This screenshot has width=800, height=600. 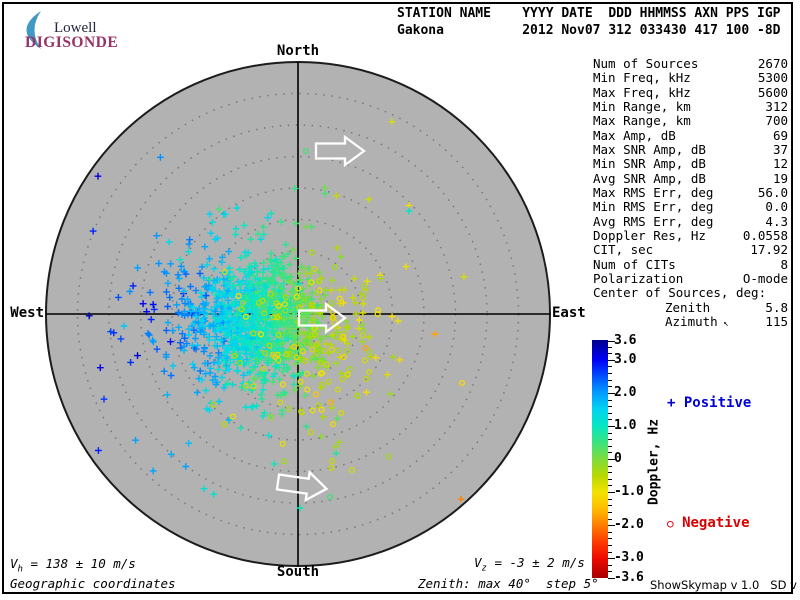 What do you see at coordinates (772, 192) in the screenshot?
I see `stats-value: 56.0` at bounding box center [772, 192].